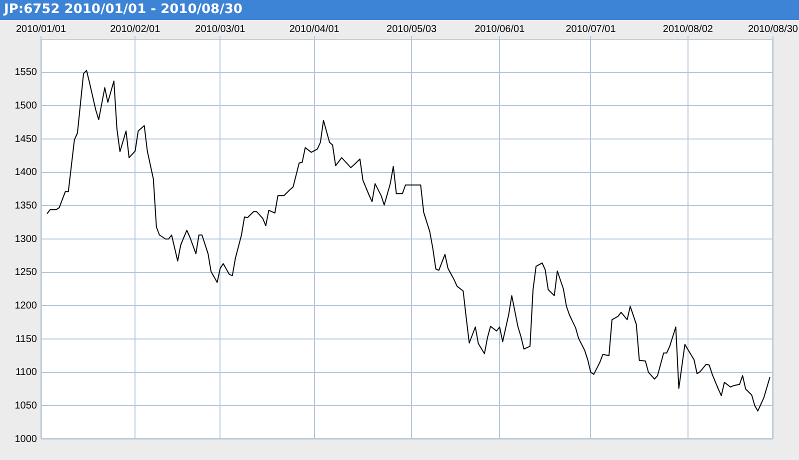 Image resolution: width=799 pixels, height=460 pixels. I want to click on chart-title: JP:6752 2010/01/01 - 2010/08/30, so click(399, 10).